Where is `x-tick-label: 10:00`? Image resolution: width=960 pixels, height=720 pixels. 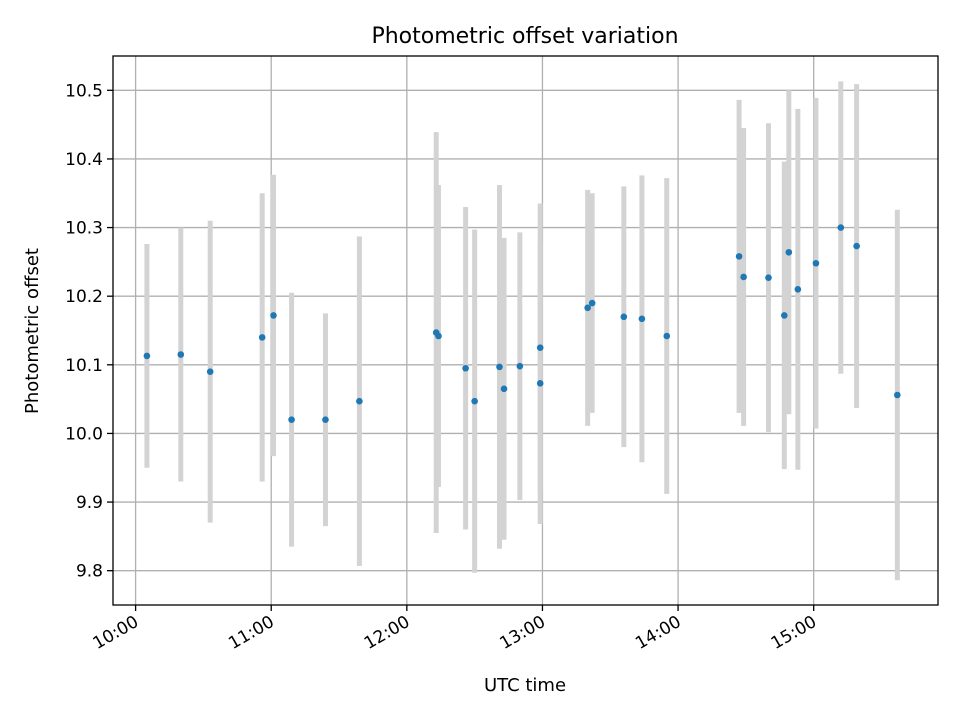
x-tick-label: 10:00 is located at coordinates (116, 633).